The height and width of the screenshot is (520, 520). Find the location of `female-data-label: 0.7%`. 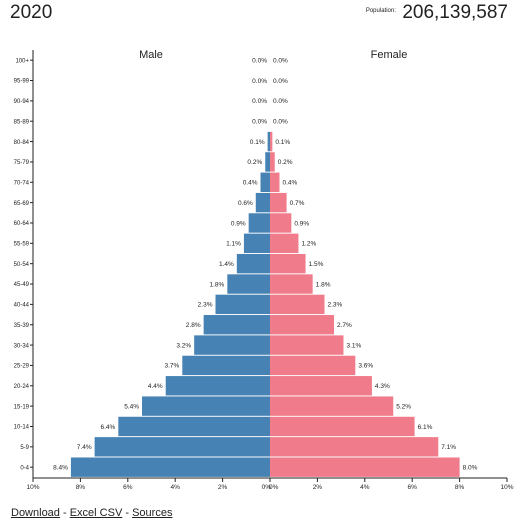

female-data-label: 0.7% is located at coordinates (297, 203).